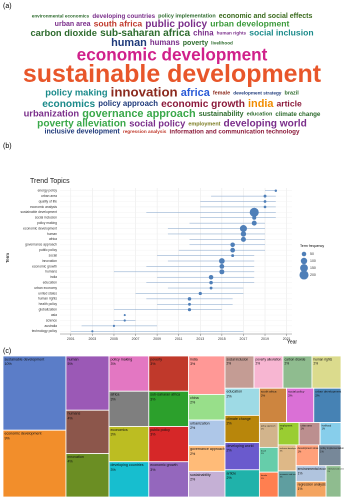 Image resolution: width=344 pixels, height=500 pixels. I want to click on x-tick-label: 2019, so click(265, 339).